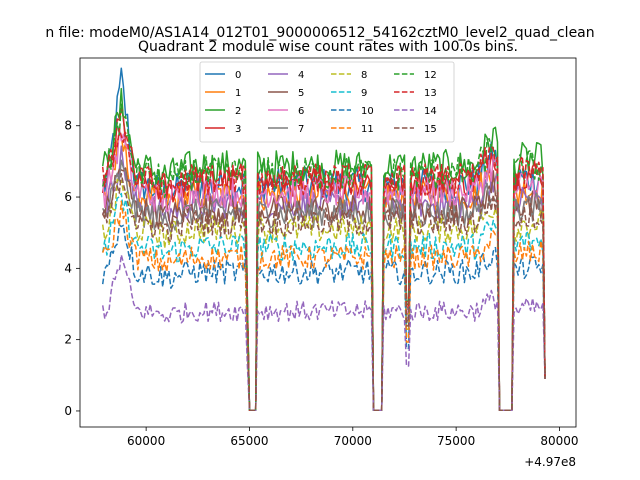  Describe the element at coordinates (68, 411) in the screenshot. I see `y-tick-label: 0` at that location.